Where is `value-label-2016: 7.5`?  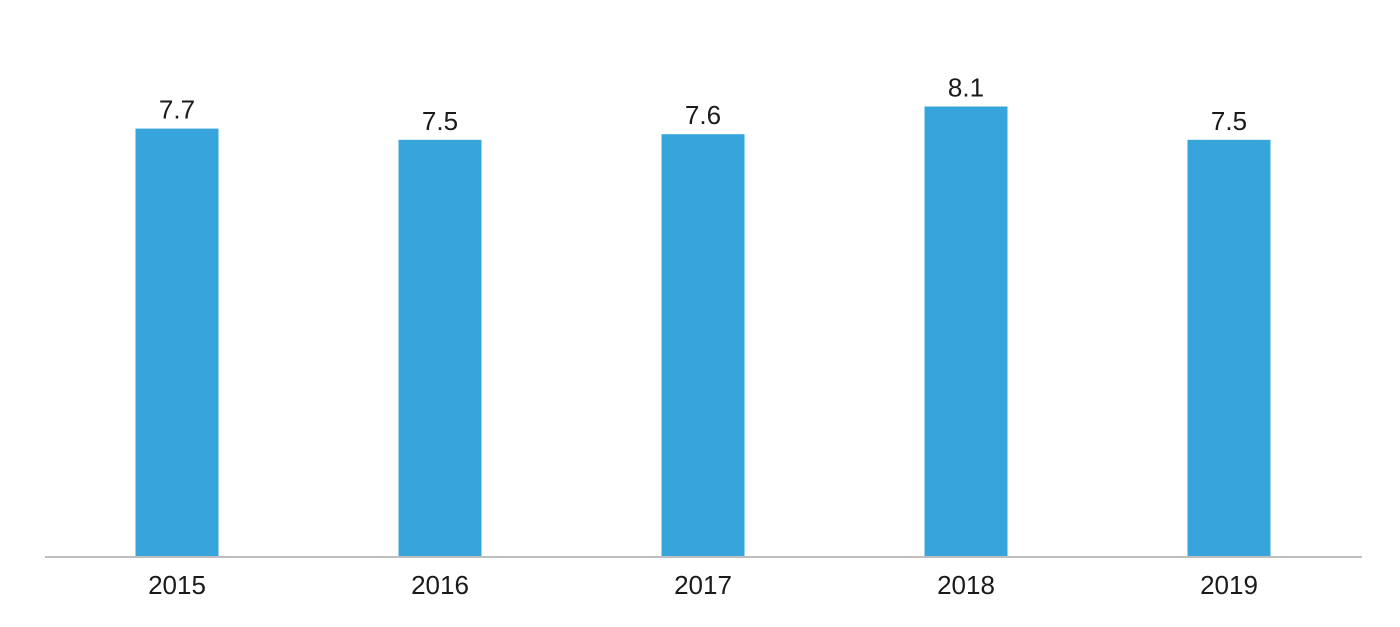 value-label-2016: 7.5 is located at coordinates (440, 121).